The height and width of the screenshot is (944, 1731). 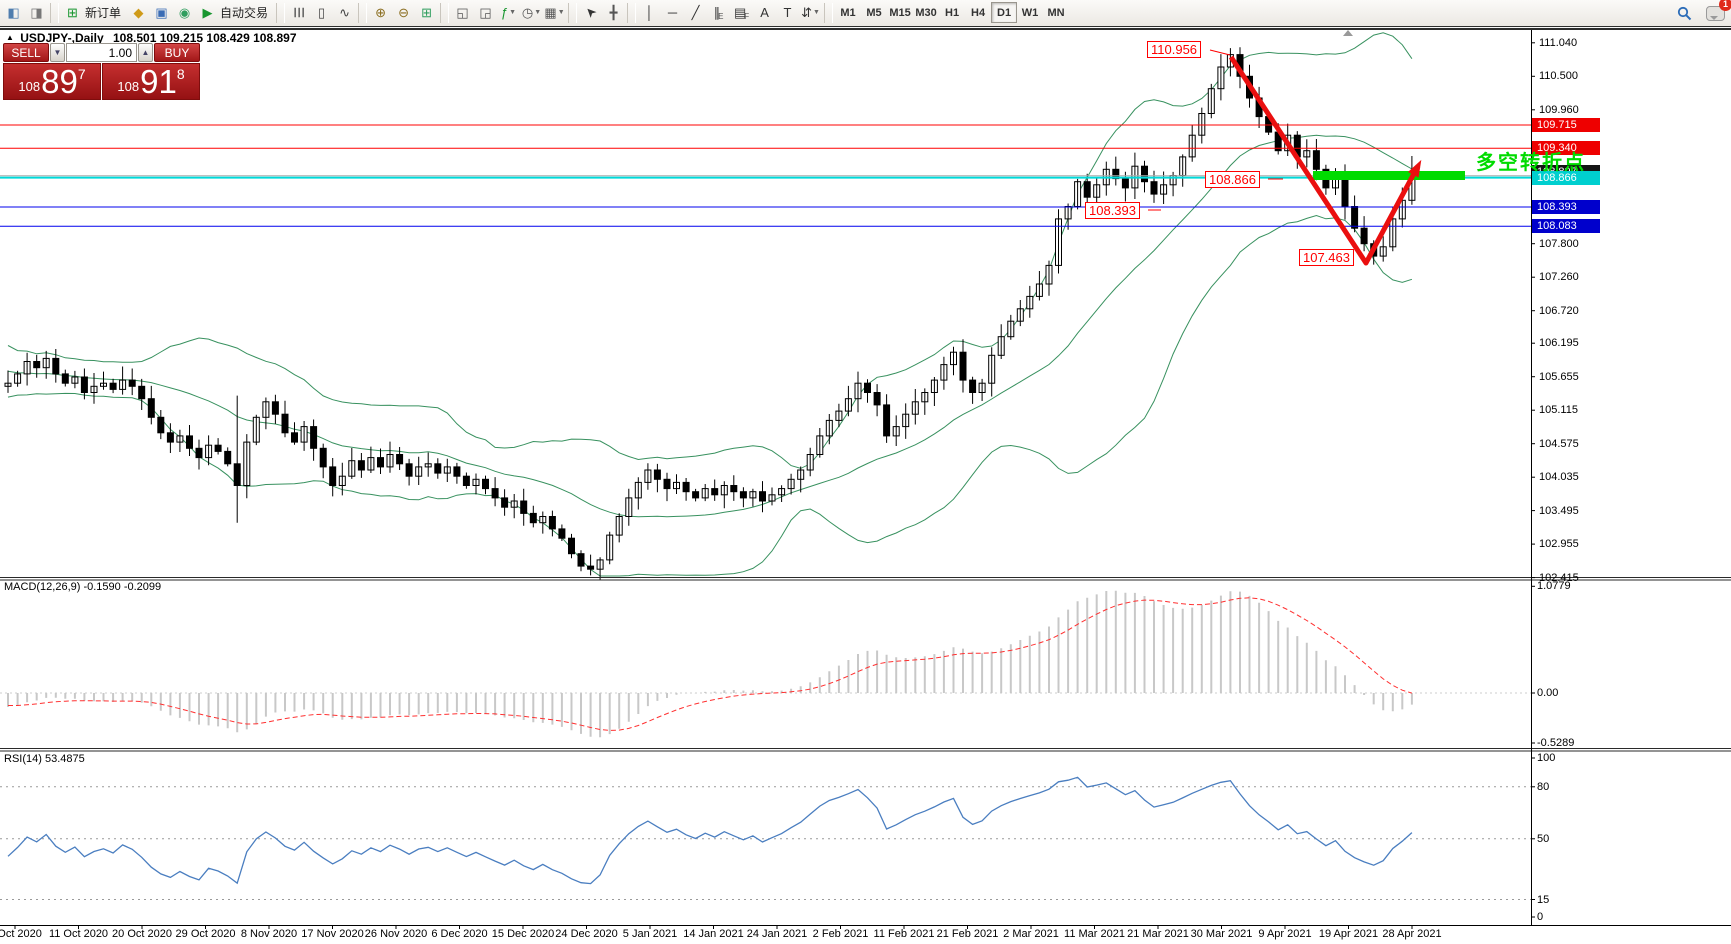 What do you see at coordinates (504, 12) in the screenshot?
I see `indicators-icon: ƒ` at bounding box center [504, 12].